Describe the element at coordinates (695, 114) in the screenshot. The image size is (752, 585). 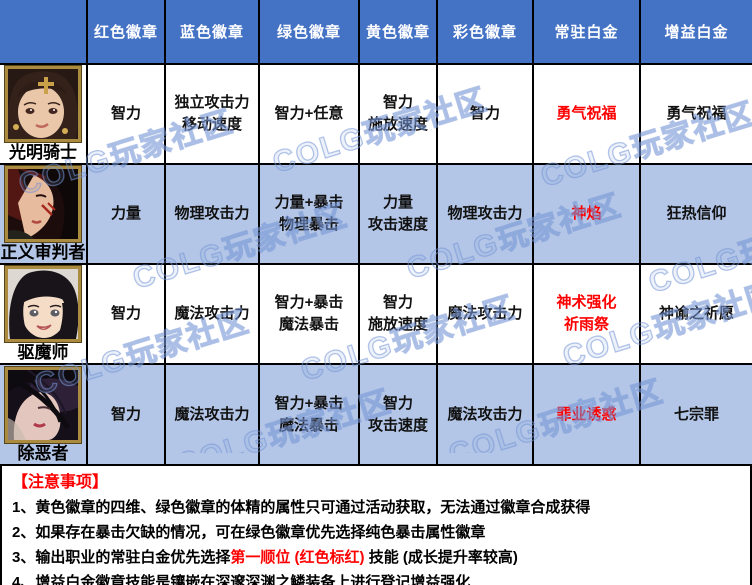
I see `cell-buff-platinum: 勇气祝福` at that location.